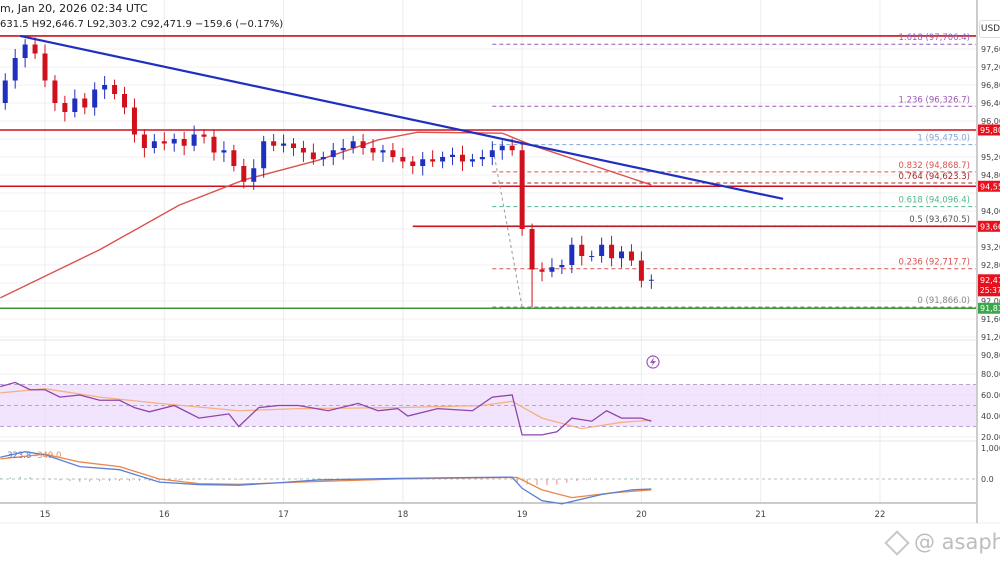 The image size is (1000, 561). Describe the element at coordinates (402, 515) in the screenshot. I see `time-tick: 18` at that location.